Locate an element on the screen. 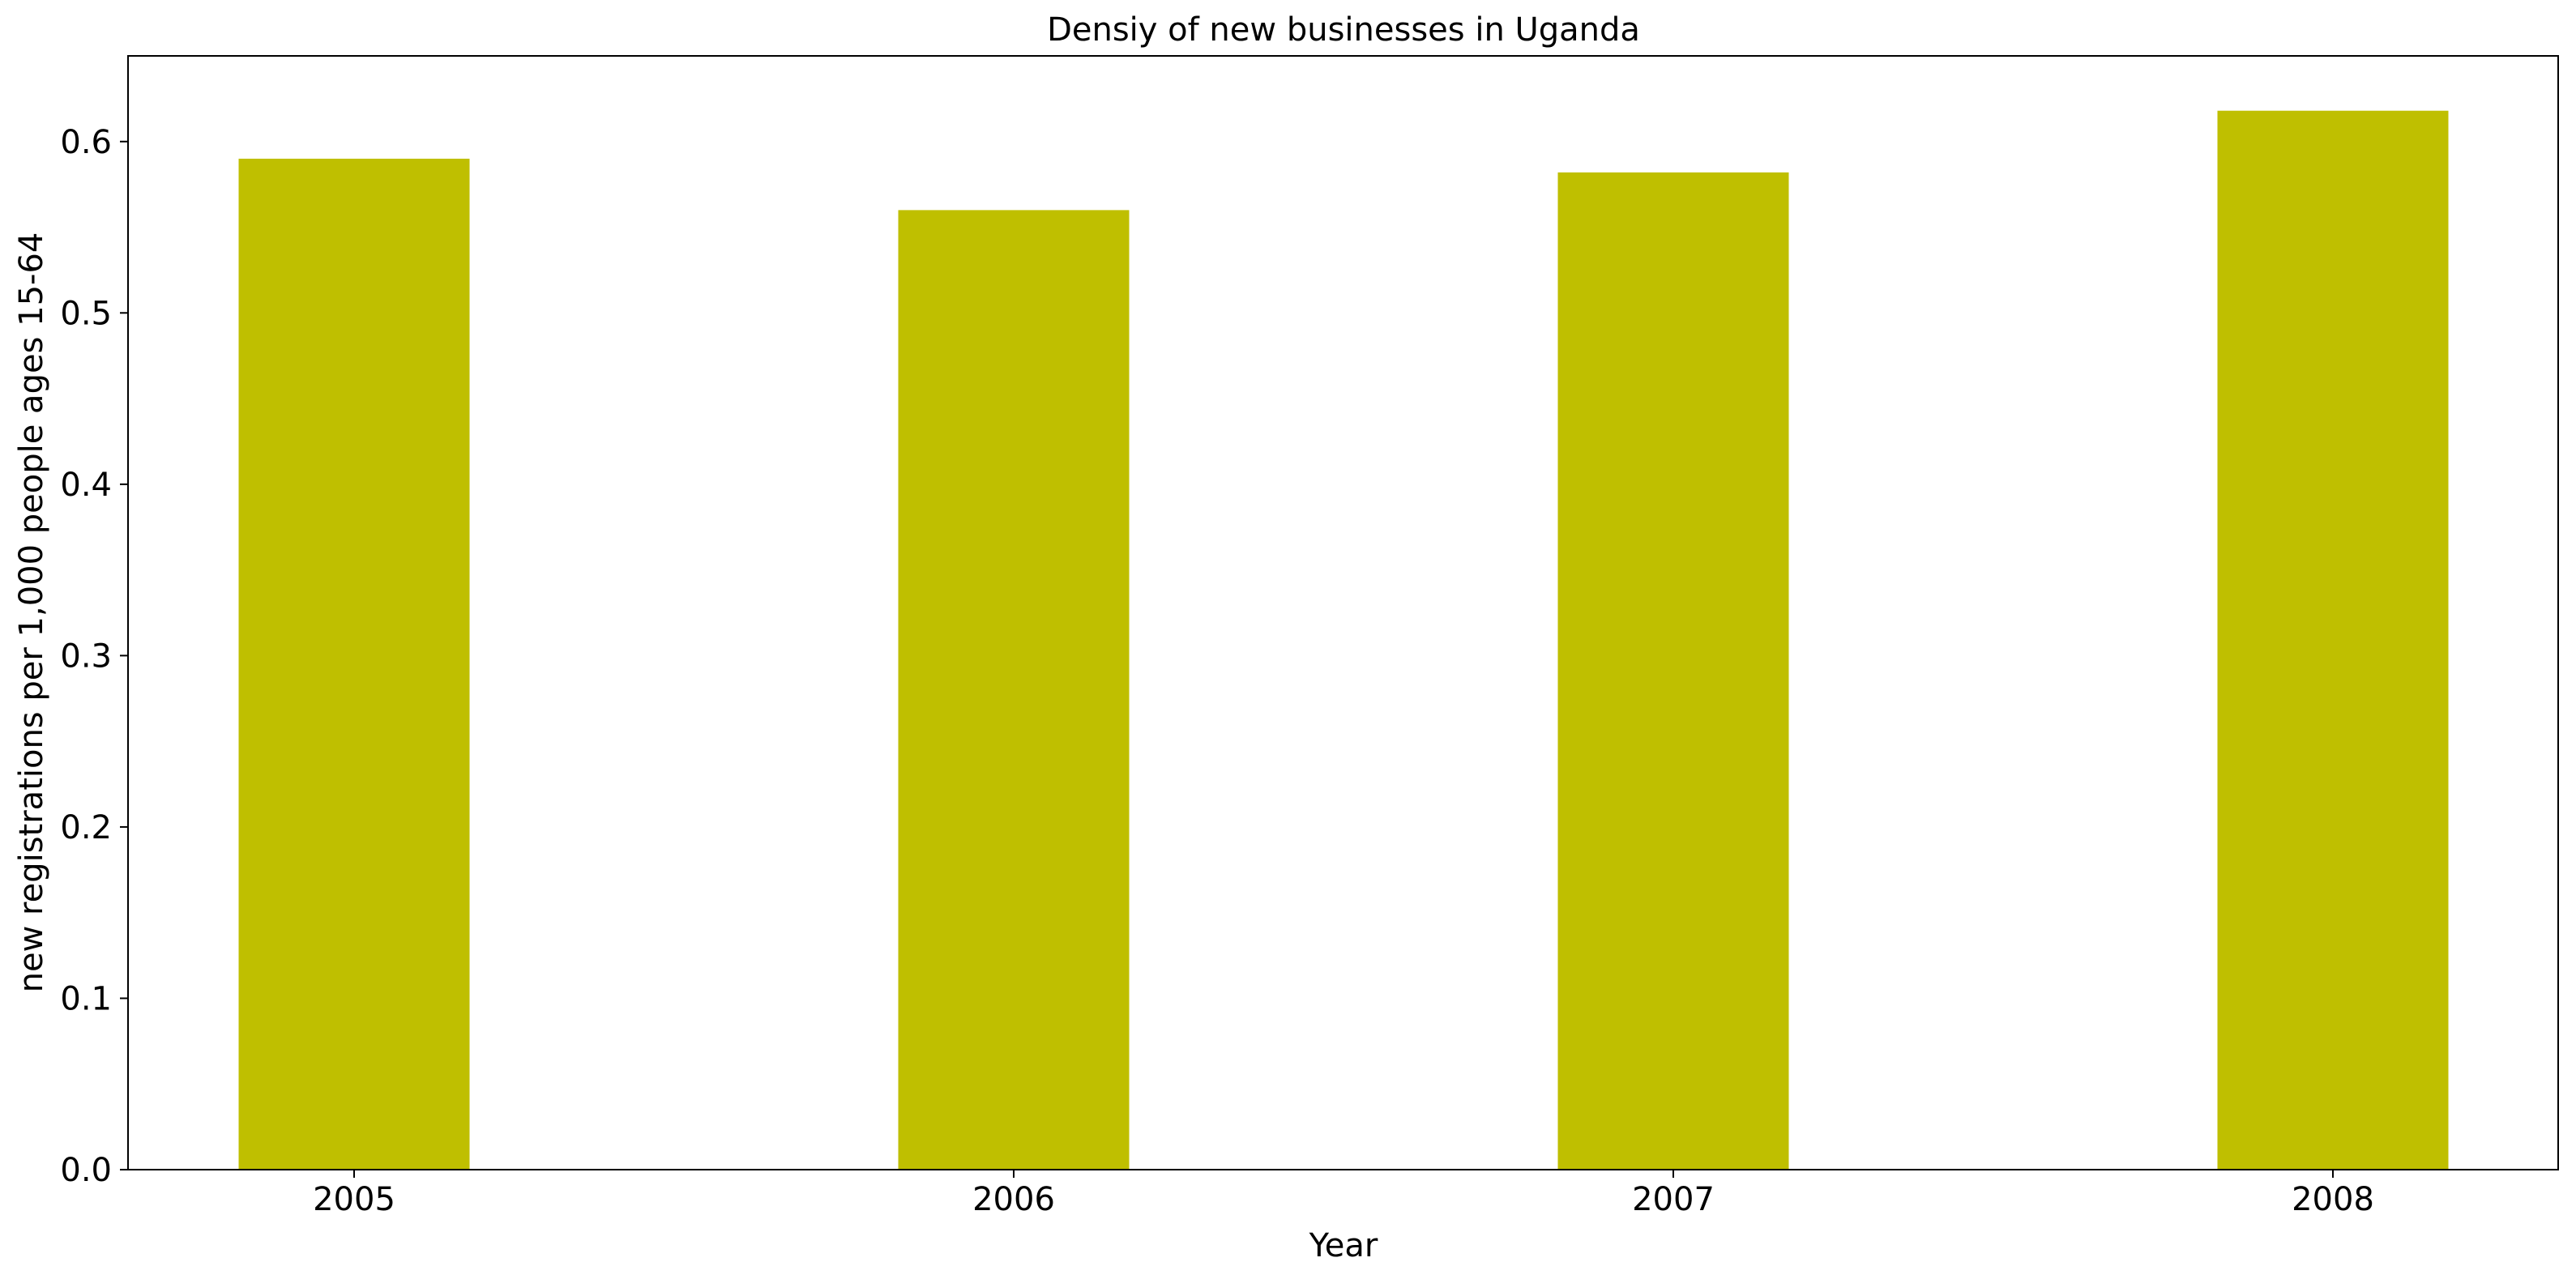  bar-2008 is located at coordinates (2333, 640).